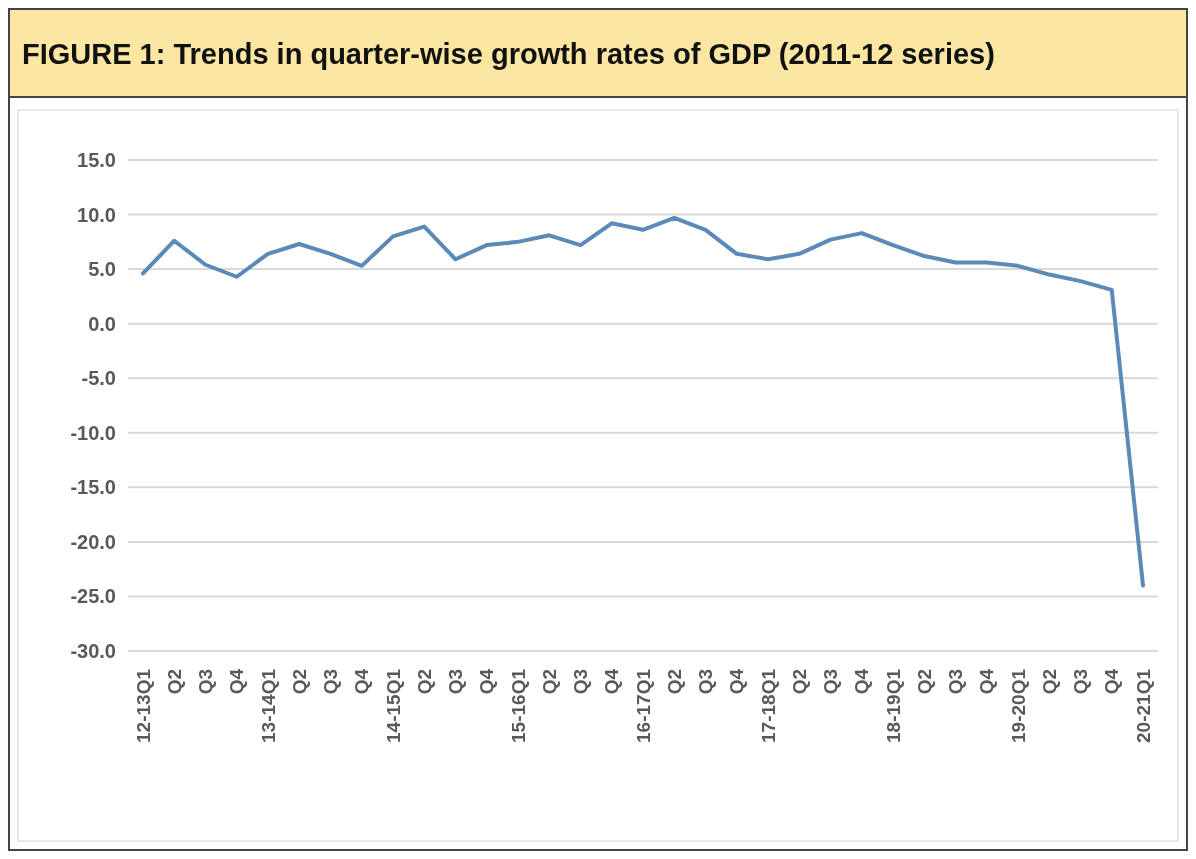  I want to click on y-tick-label: -5.0, so click(98, 378).